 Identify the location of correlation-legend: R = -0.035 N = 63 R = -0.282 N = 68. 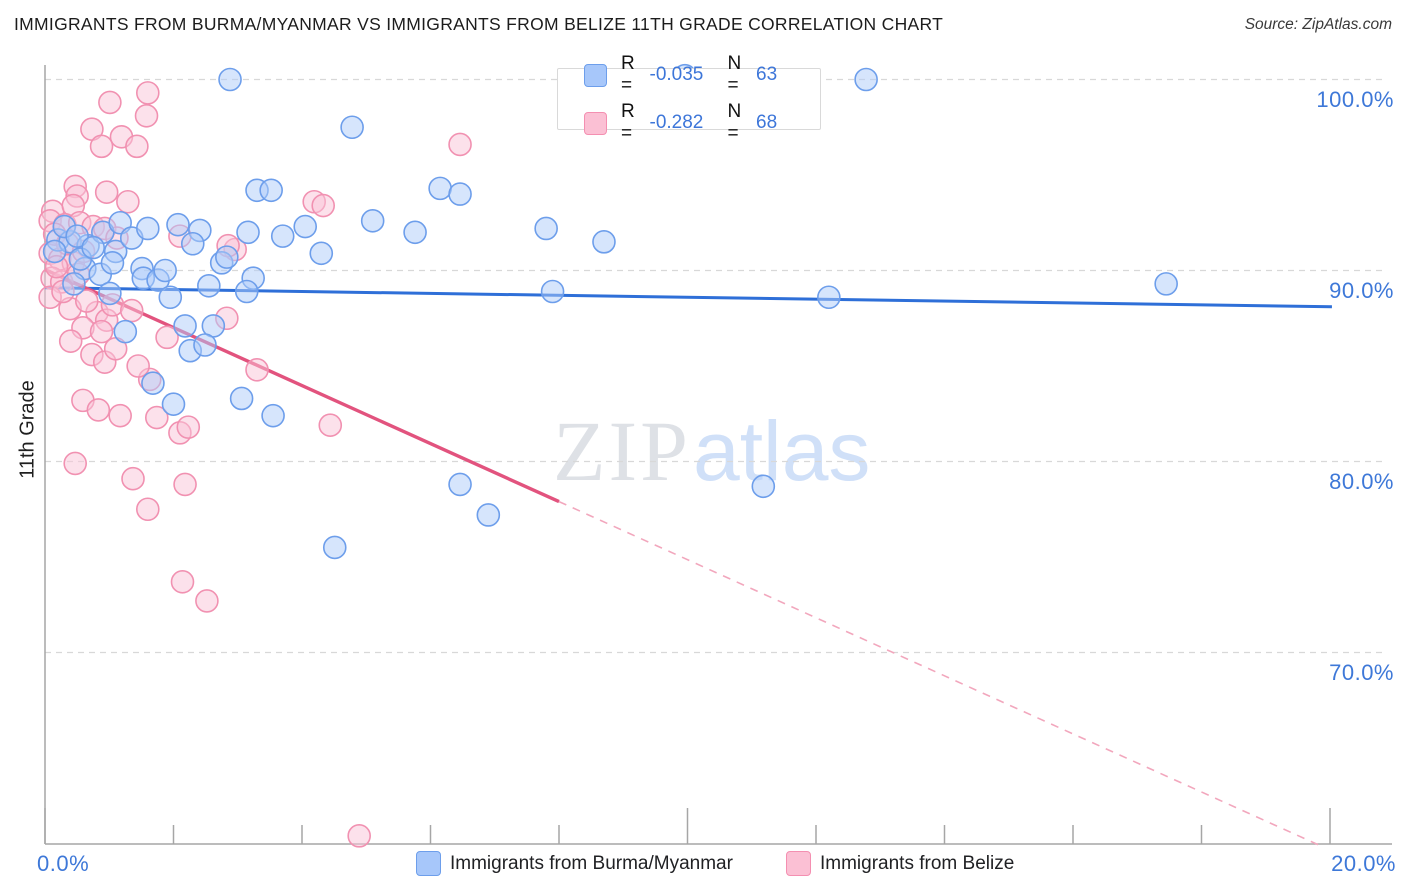
(689, 98).